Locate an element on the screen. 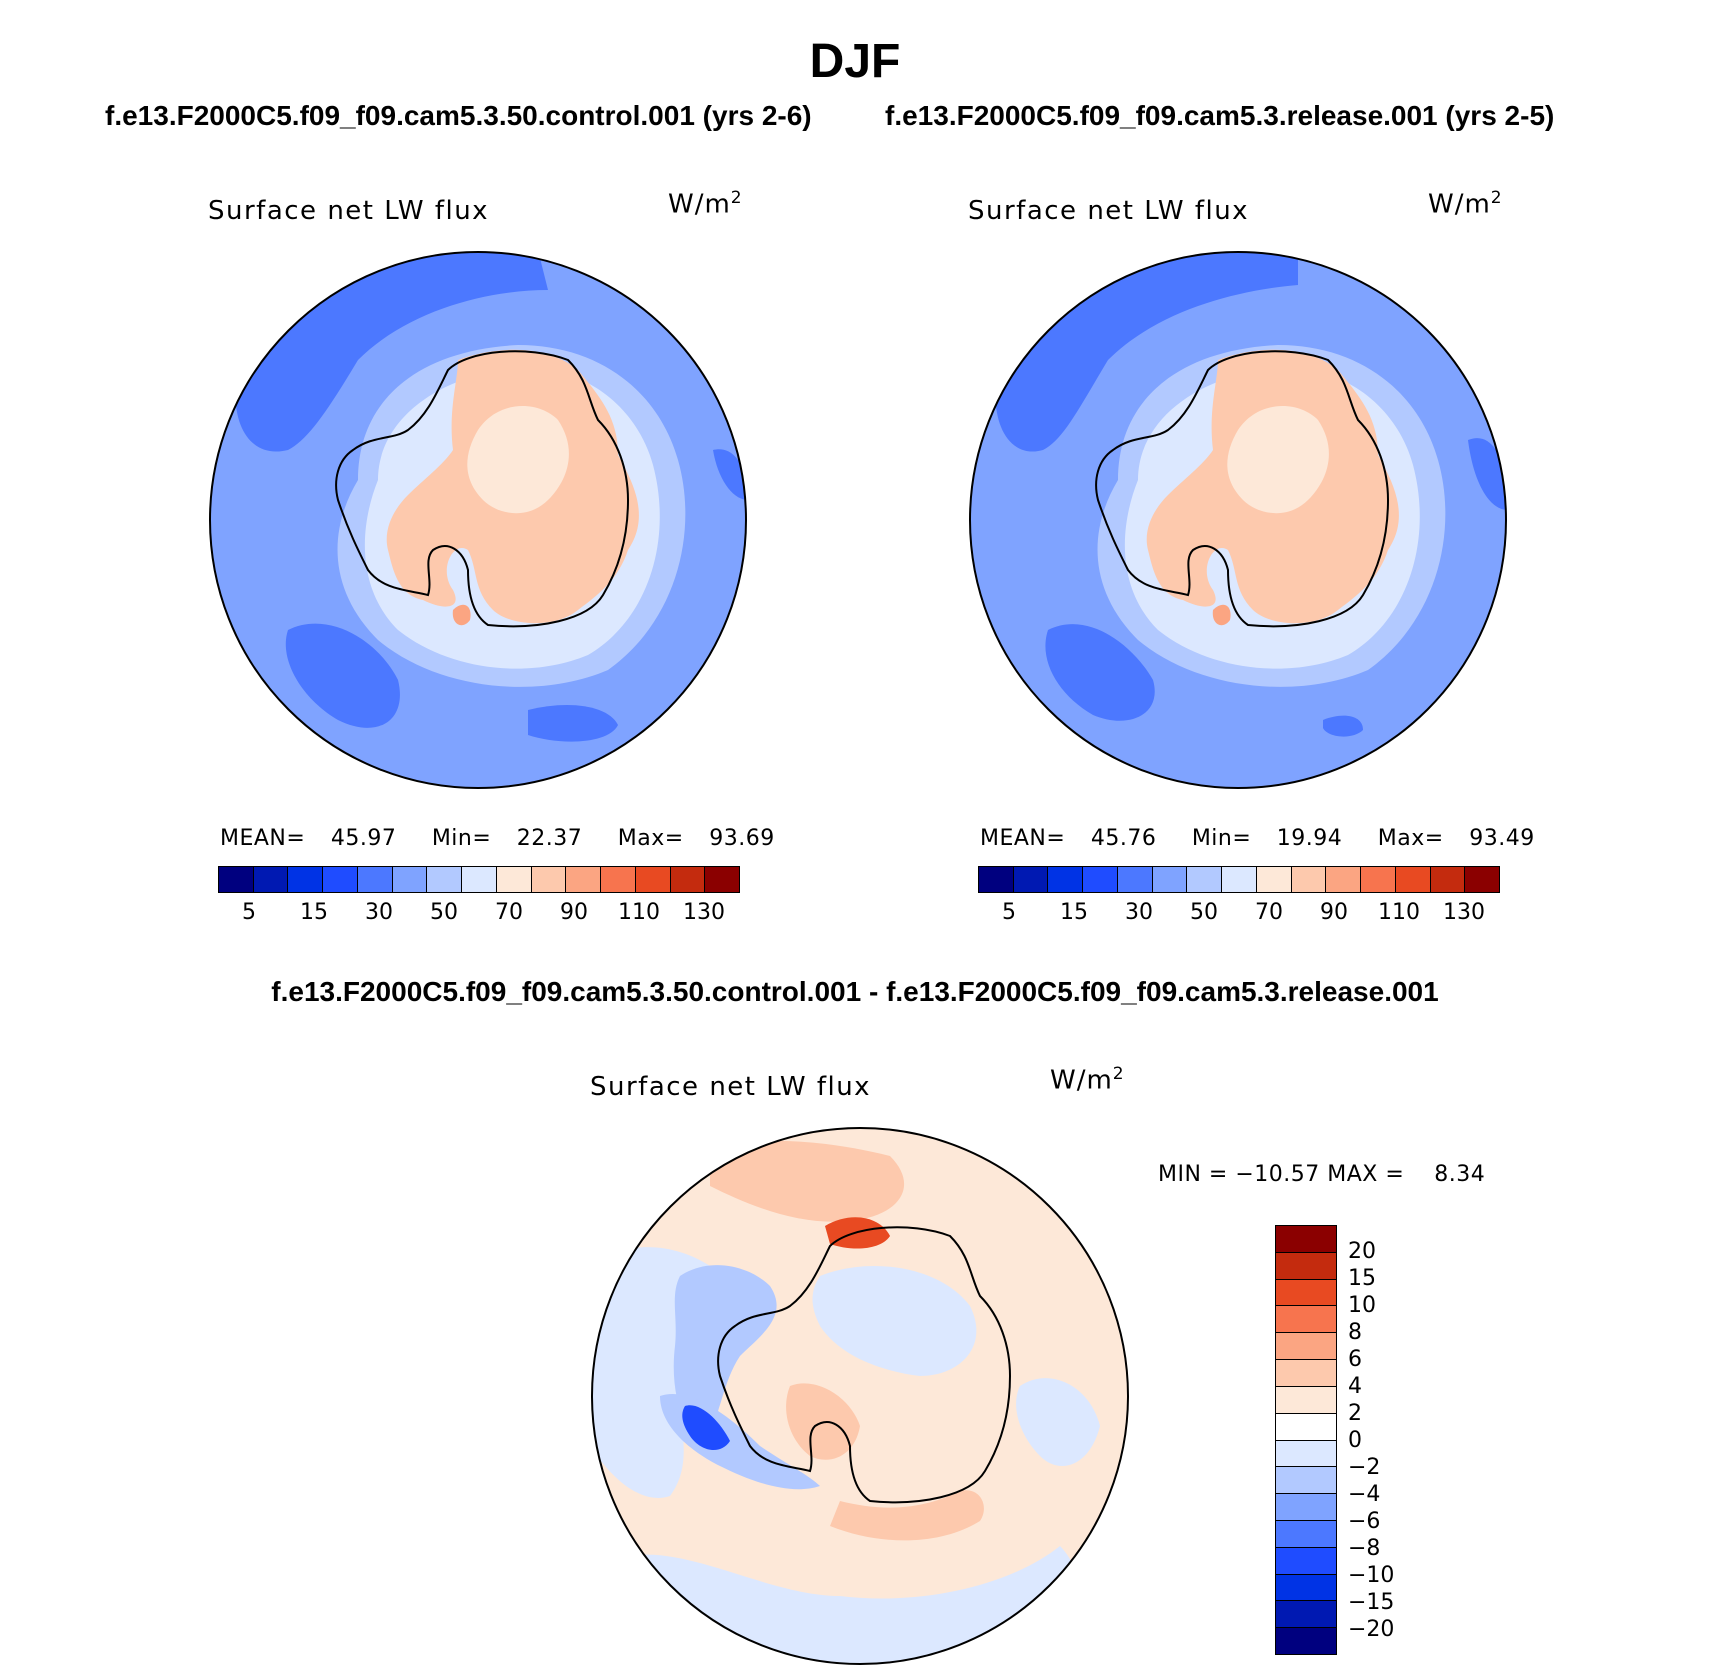 The image size is (1710, 1666). cbar-label: 70 is located at coordinates (1269, 912).